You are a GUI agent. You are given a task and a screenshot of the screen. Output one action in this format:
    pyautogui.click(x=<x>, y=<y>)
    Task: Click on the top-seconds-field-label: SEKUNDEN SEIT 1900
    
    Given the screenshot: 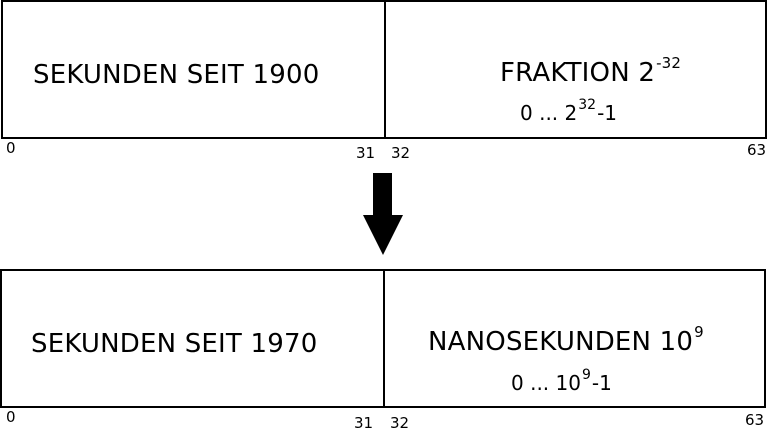 What is the action you would take?
    pyautogui.click(x=176, y=75)
    